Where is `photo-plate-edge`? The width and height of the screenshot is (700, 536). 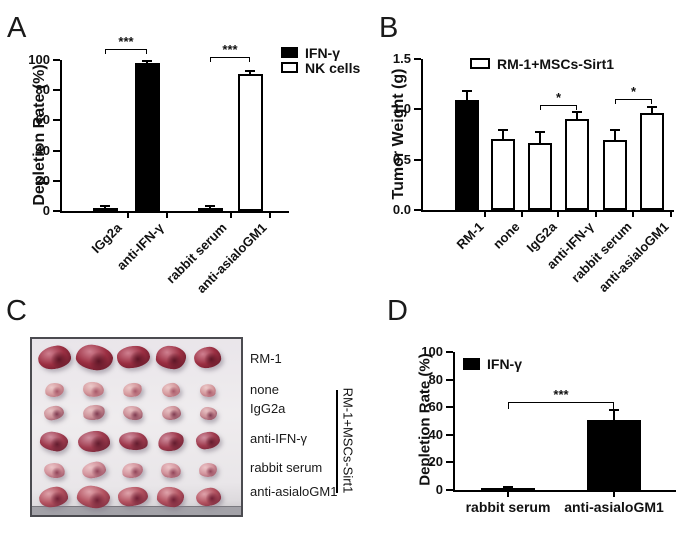 photo-plate-edge is located at coordinates (136, 510).